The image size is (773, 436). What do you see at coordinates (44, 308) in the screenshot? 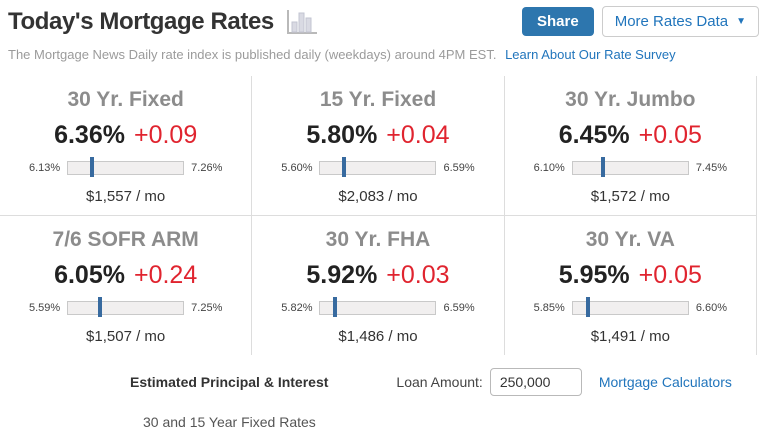
I see `range-low-label: 5.59%` at bounding box center [44, 308].